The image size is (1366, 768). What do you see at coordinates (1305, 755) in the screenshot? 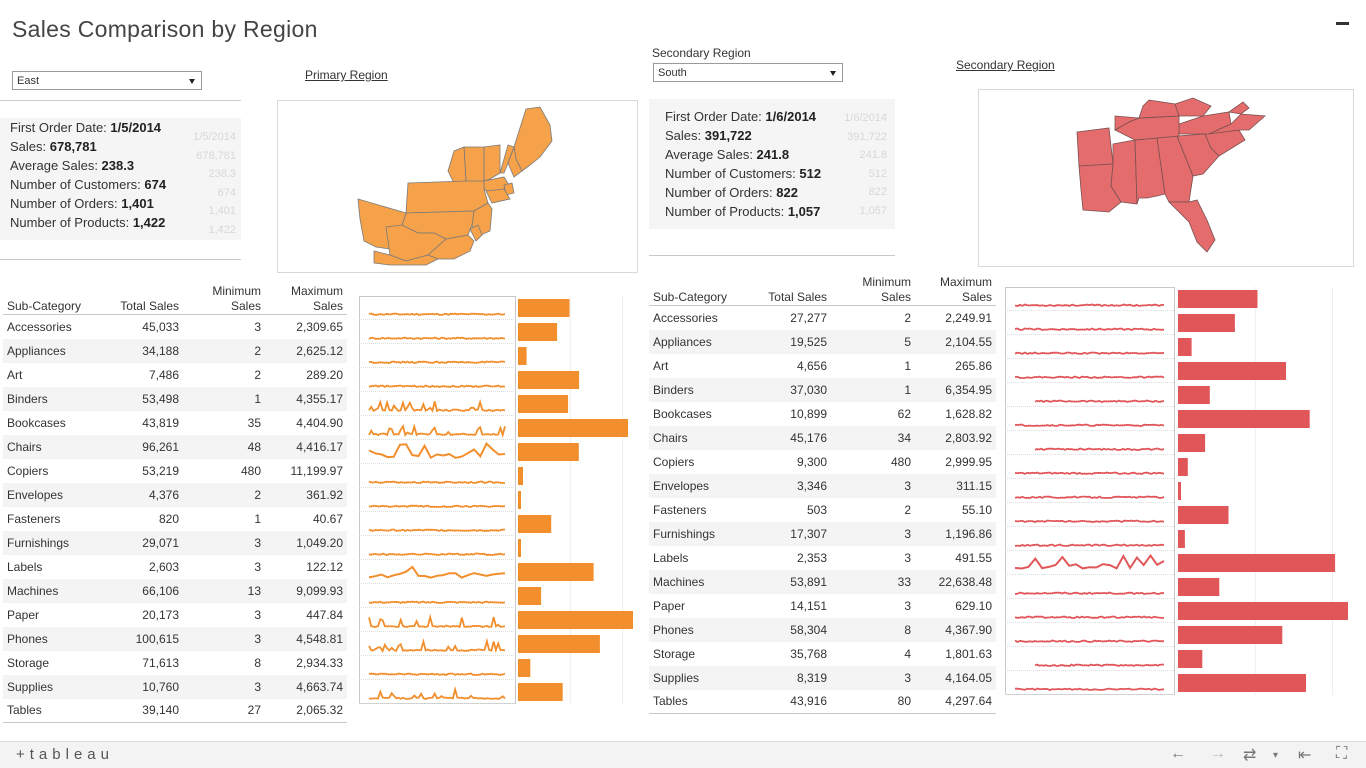
I see `revert-all-icon: ⇤` at bounding box center [1305, 755].